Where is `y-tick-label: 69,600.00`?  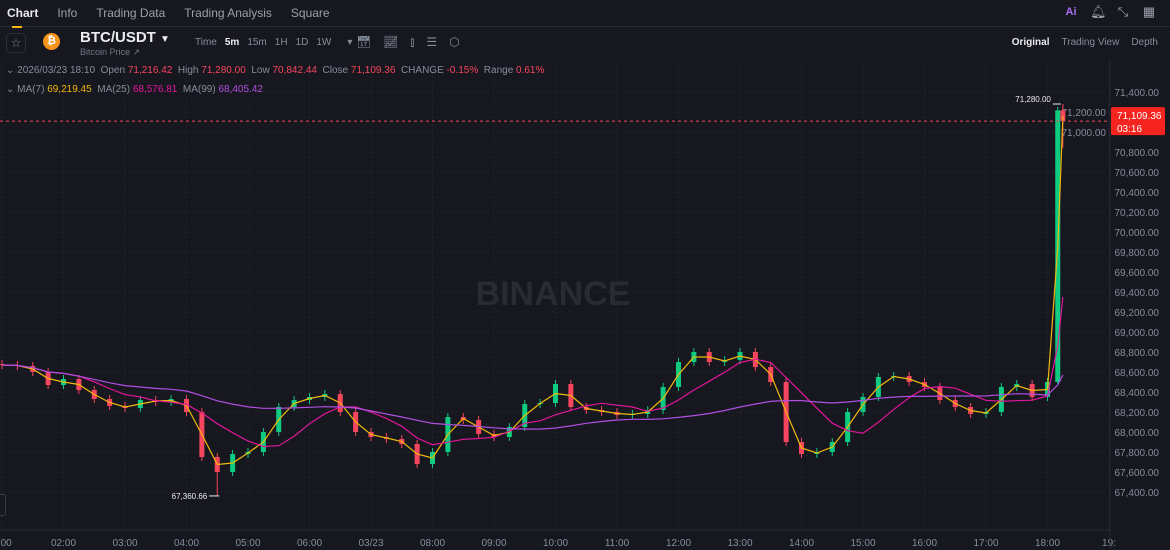
y-tick-label: 69,600.00 is located at coordinates (1137, 273).